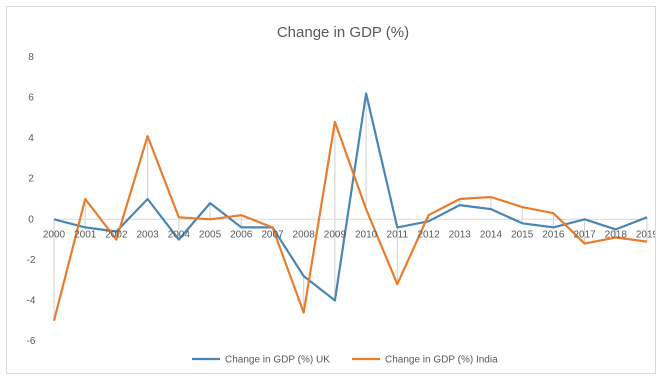  What do you see at coordinates (553, 234) in the screenshot?
I see `x-tick-label: 2016` at bounding box center [553, 234].